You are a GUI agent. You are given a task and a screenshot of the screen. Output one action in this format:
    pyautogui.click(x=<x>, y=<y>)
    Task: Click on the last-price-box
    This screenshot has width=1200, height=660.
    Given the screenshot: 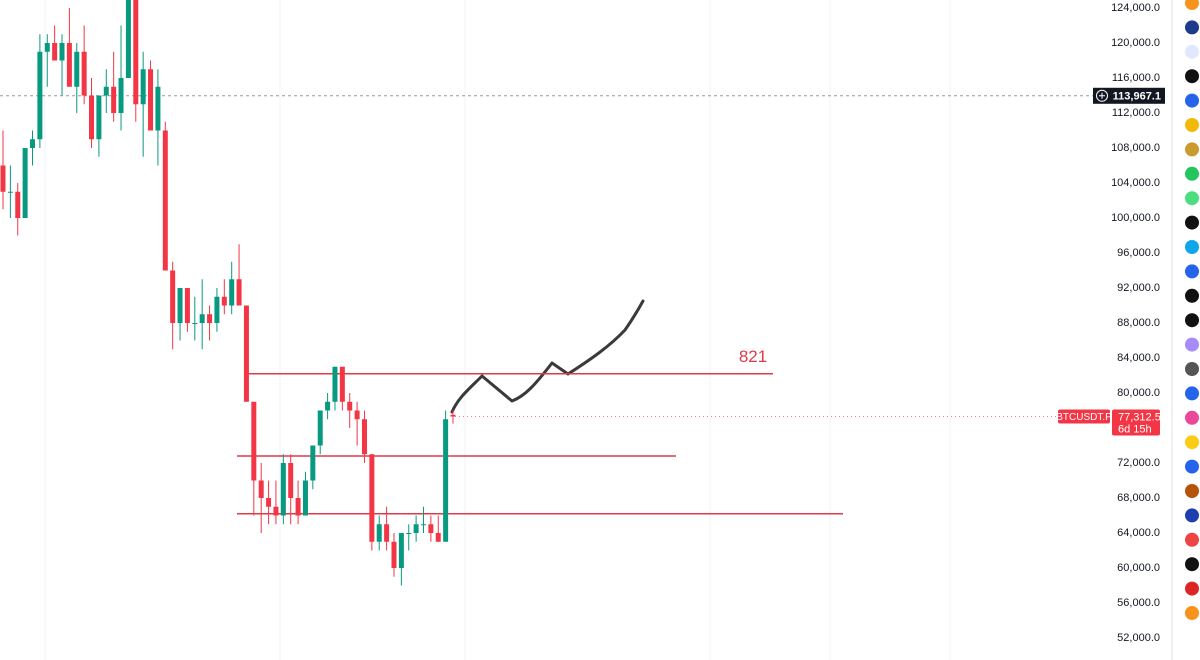 What is the action you would take?
    pyautogui.click(x=1136, y=422)
    